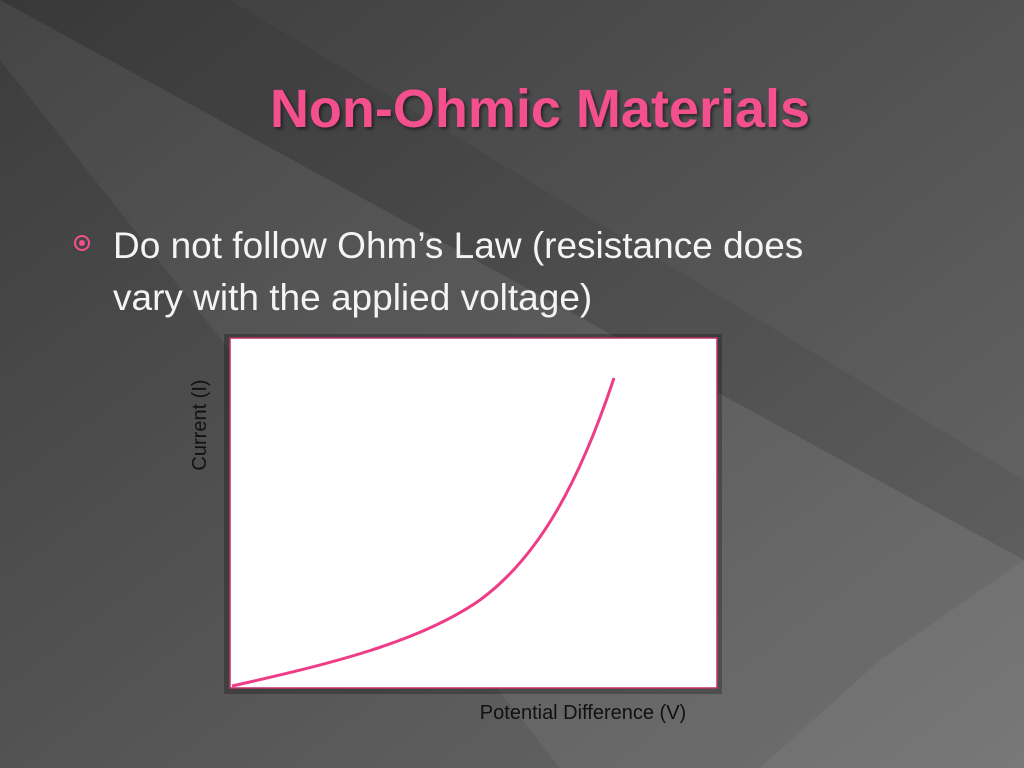 This screenshot has height=768, width=1024. What do you see at coordinates (583, 713) in the screenshot?
I see `x-axis-label: Potential Difference (V)` at bounding box center [583, 713].